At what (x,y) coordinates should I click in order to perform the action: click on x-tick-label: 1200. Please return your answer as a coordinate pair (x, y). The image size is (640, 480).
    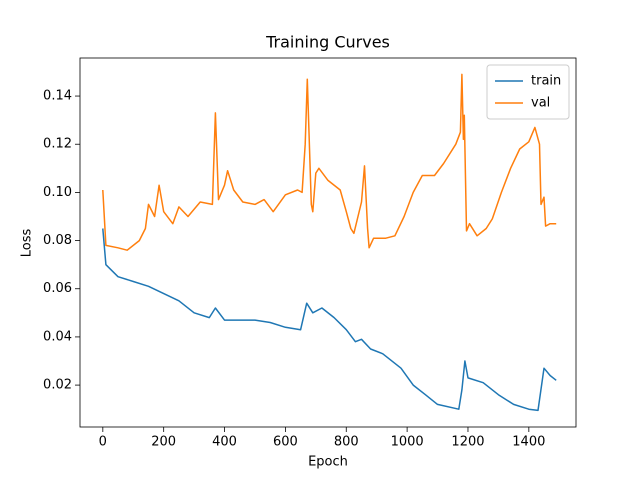
    Looking at the image, I should click on (467, 442).